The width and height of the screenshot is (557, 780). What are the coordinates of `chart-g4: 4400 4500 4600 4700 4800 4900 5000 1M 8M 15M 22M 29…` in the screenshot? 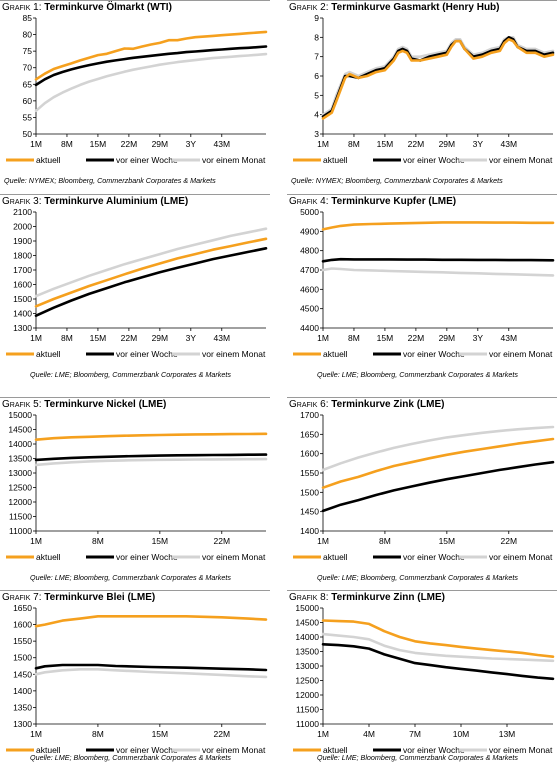 It's located at (424, 283).